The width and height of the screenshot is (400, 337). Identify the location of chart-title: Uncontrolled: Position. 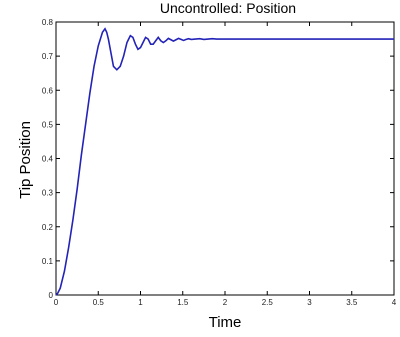
(228, 8).